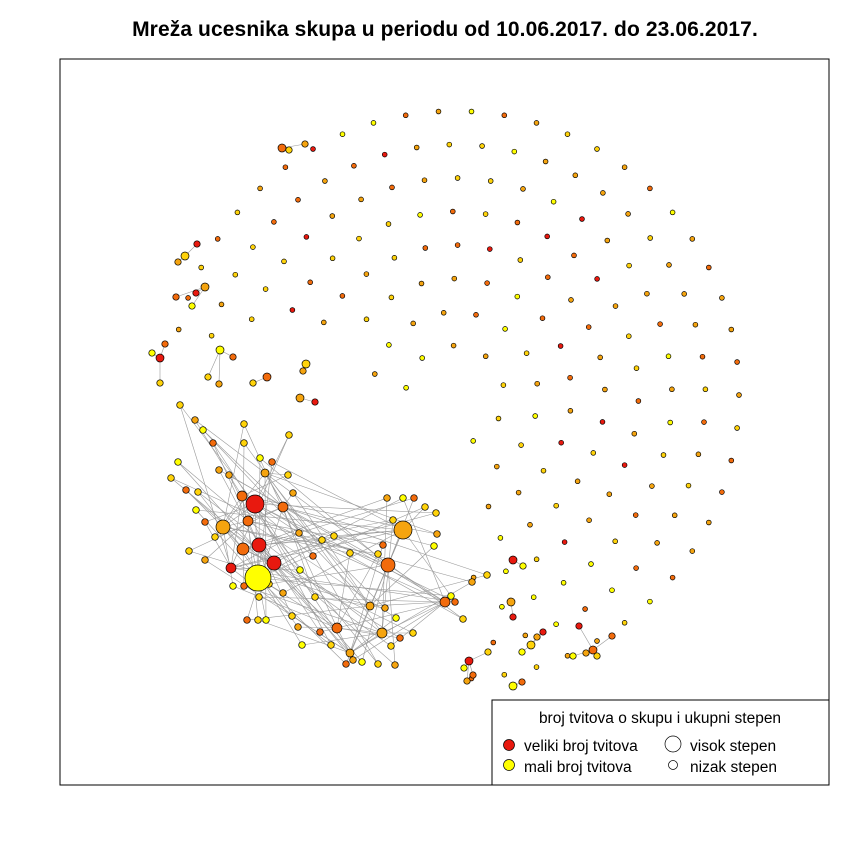 This screenshot has width=860, height=860. I want to click on legend-label-low: mali broj tvitova, so click(578, 767).